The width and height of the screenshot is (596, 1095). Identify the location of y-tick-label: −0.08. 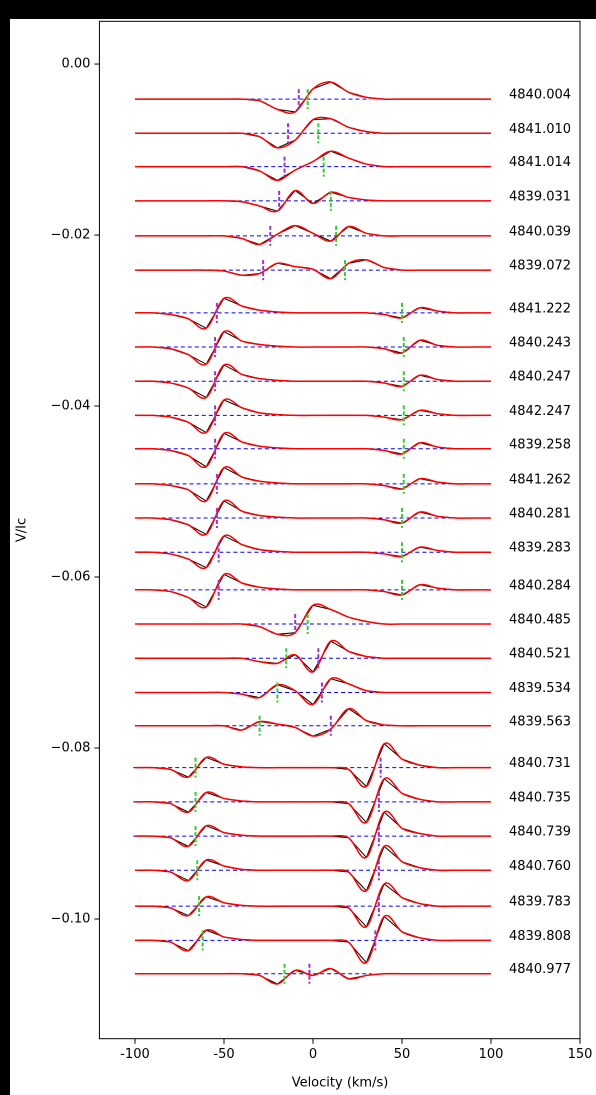
(71, 748).